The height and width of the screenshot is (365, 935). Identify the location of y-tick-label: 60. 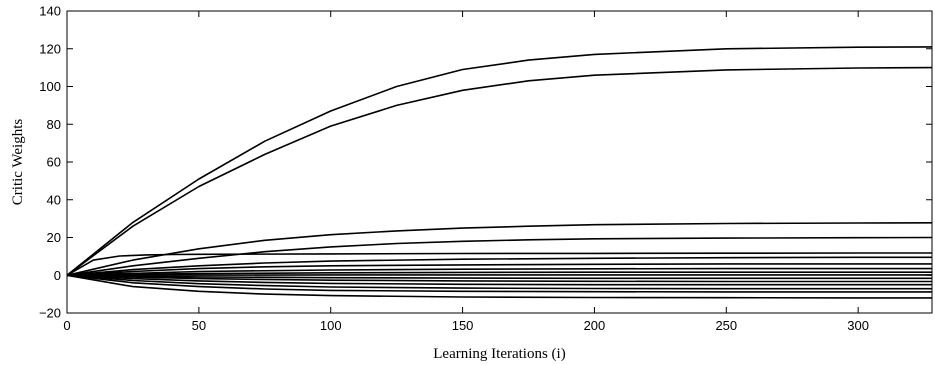
(54, 162).